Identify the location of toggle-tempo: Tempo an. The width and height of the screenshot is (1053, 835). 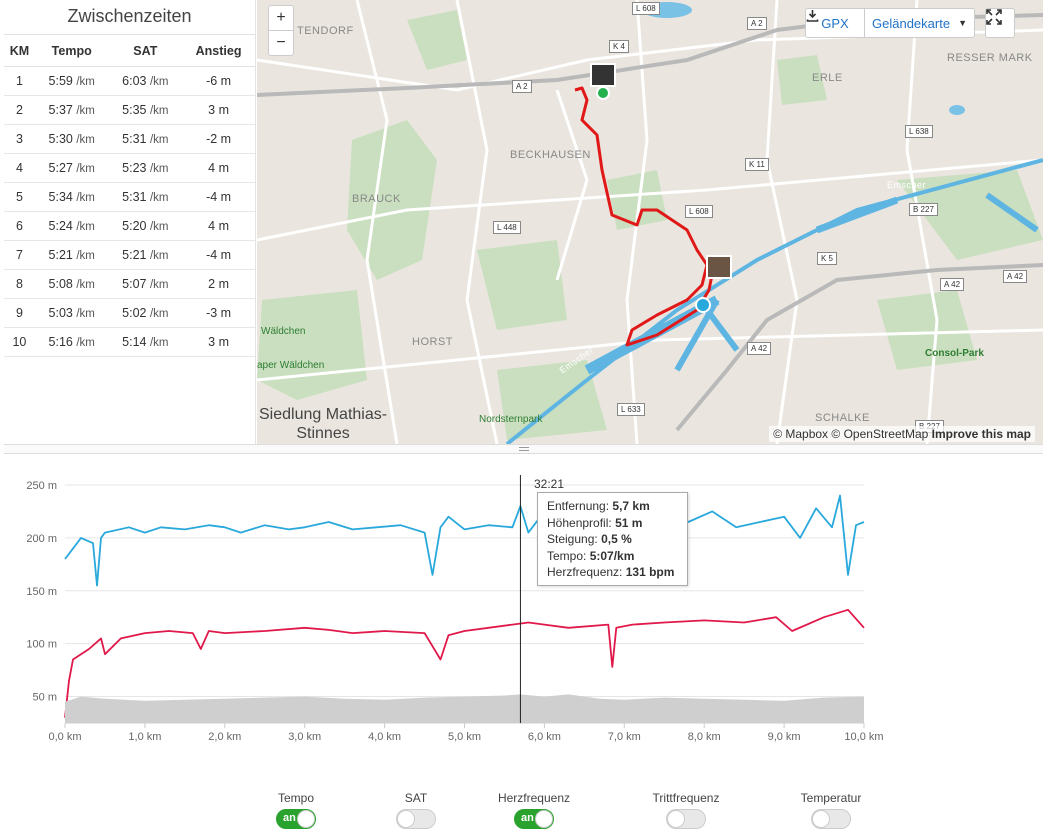
(296, 810).